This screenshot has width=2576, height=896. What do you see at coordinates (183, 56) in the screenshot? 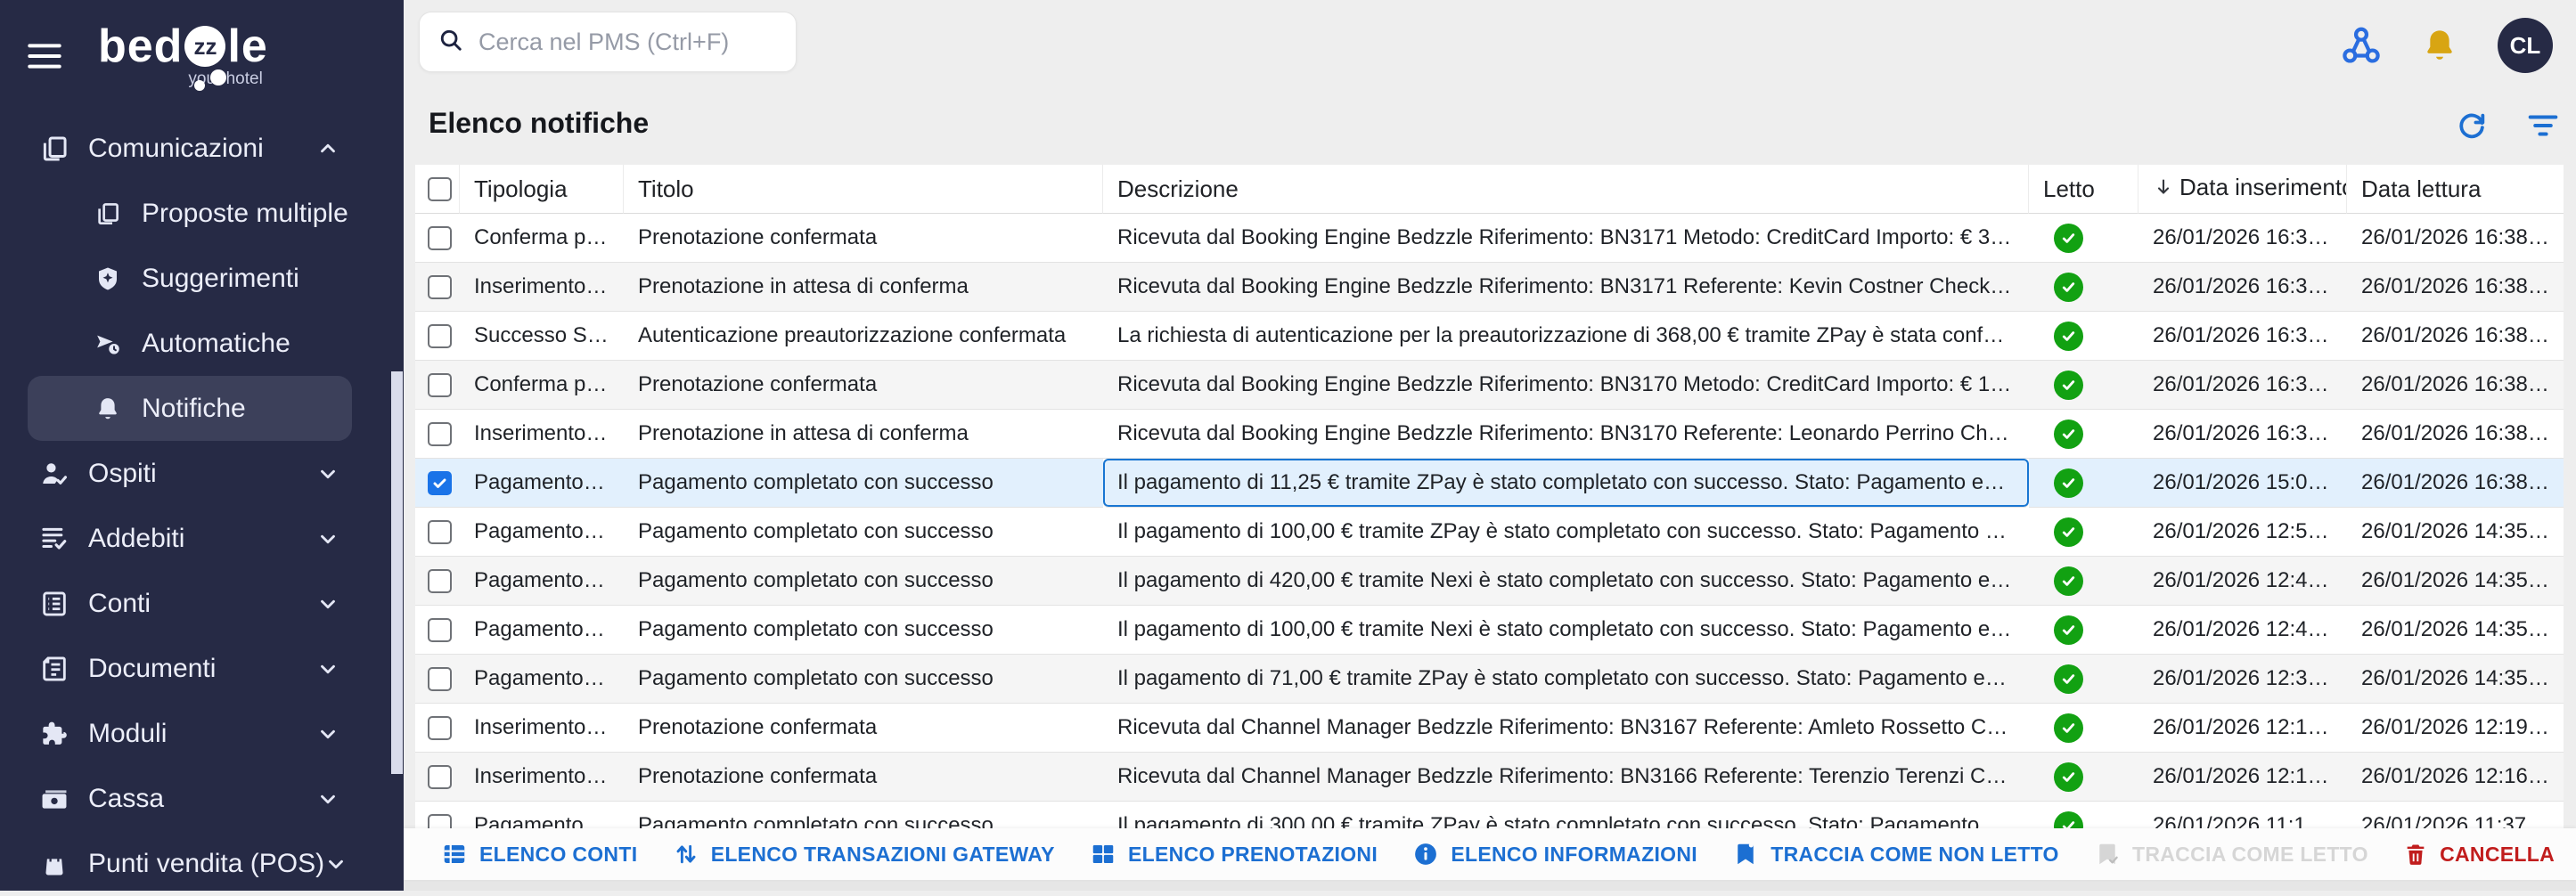
I see `bedzzle-logo: bed zz le your hotel` at bounding box center [183, 56].